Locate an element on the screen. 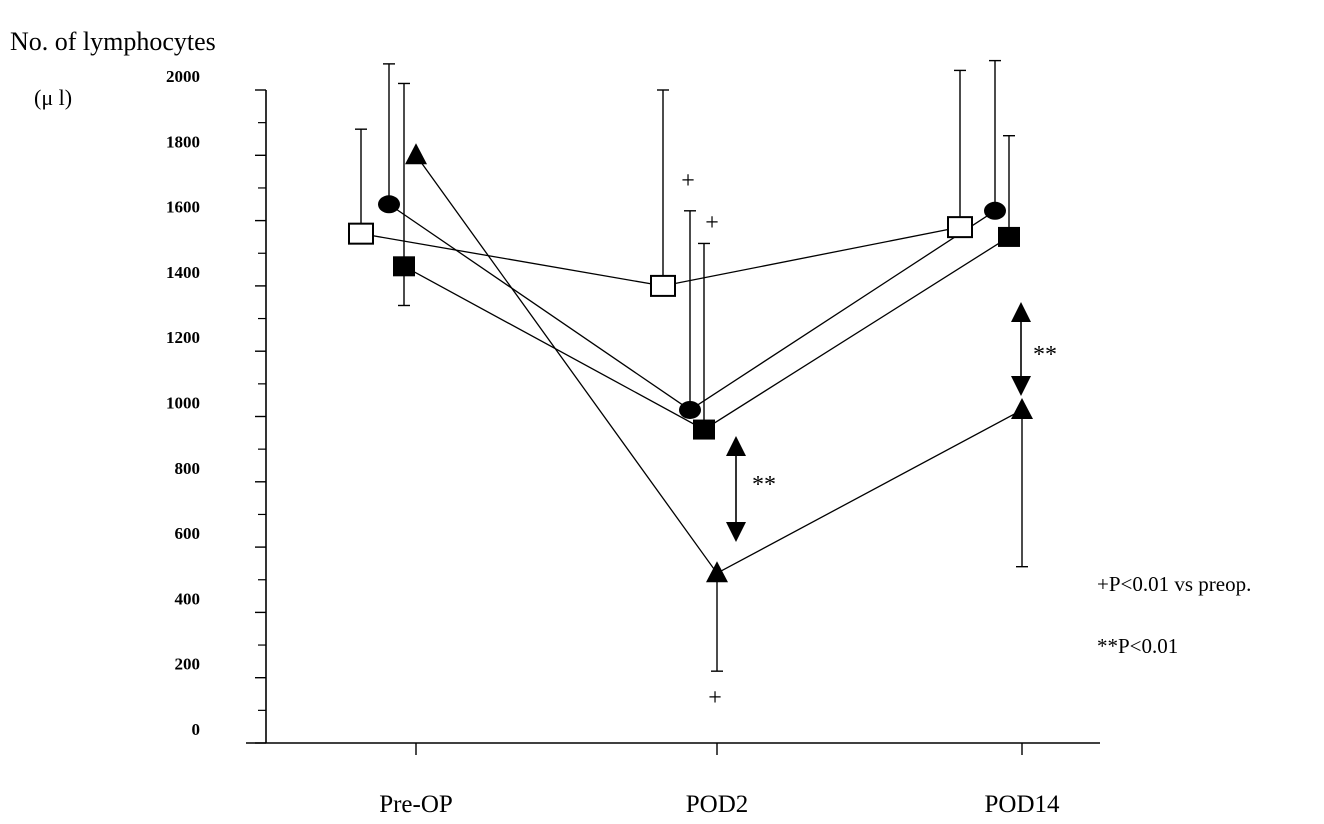  y-tick-label: 1000 is located at coordinates (183, 403).